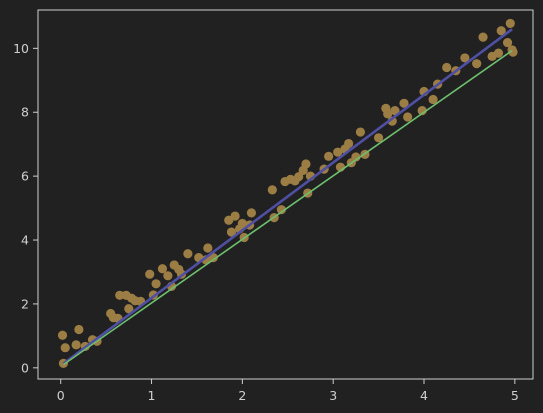 The width and height of the screenshot is (543, 413). I want to click on y-axis-ticks: 0 2 4 6 8 10, so click(25, 208).